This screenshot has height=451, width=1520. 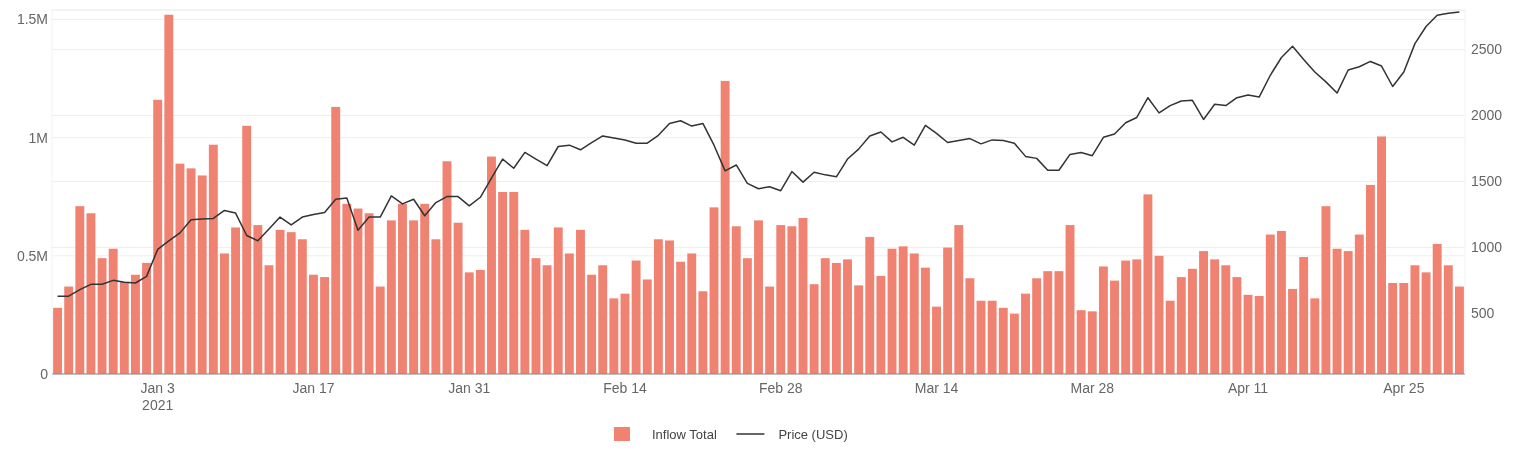 What do you see at coordinates (32, 19) in the screenshot?
I see `y-tick-label: 1.5M` at bounding box center [32, 19].